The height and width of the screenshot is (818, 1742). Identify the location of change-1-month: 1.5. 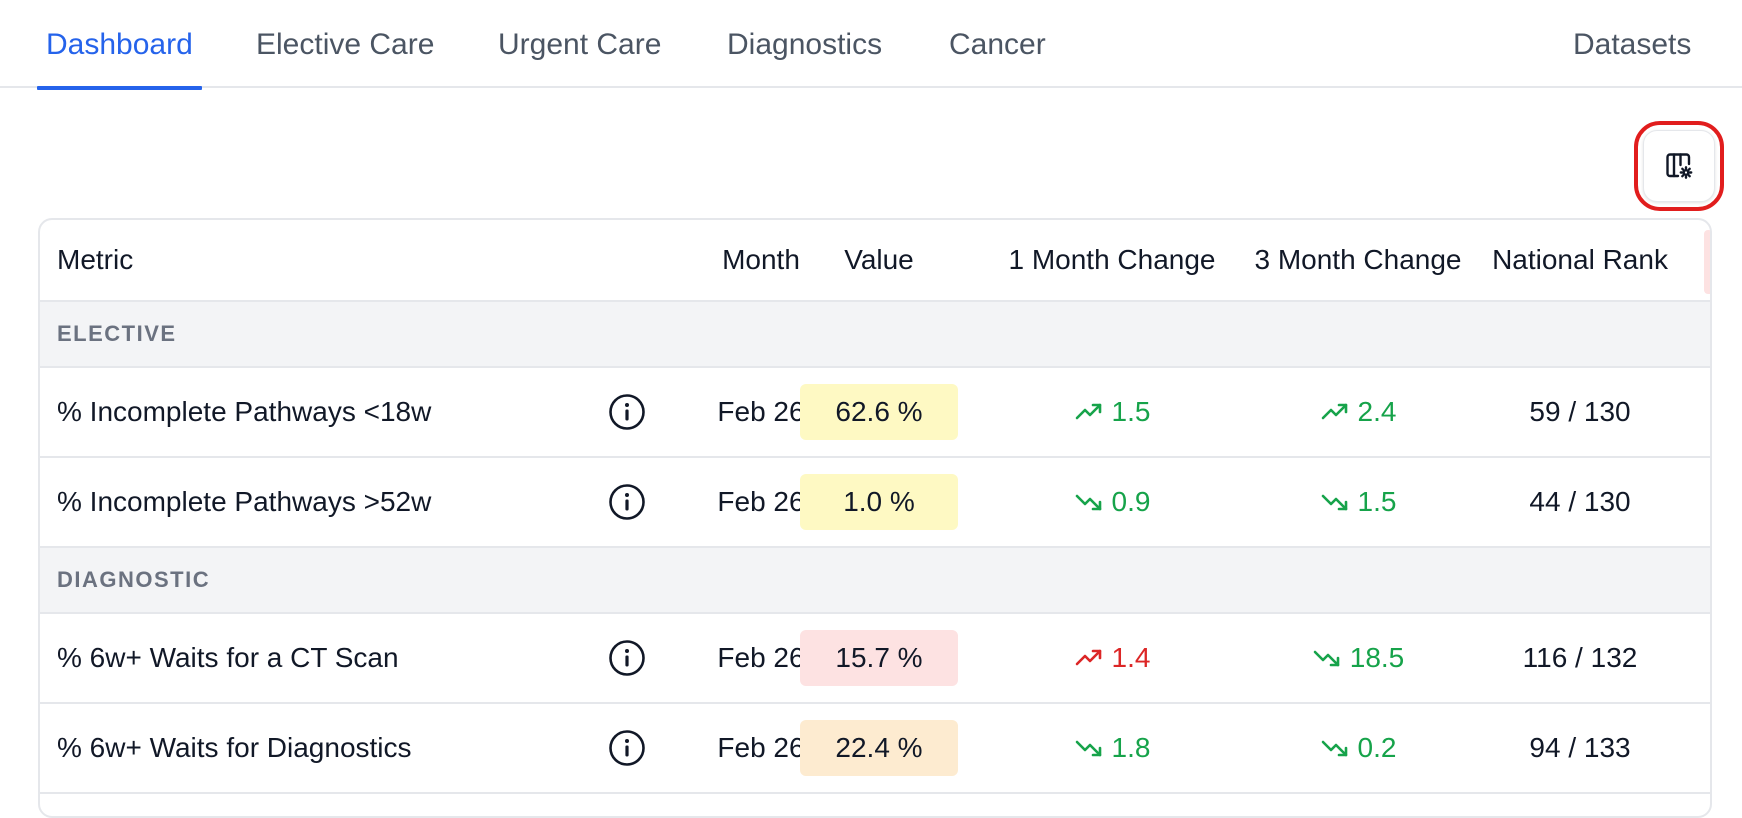
(1112, 412).